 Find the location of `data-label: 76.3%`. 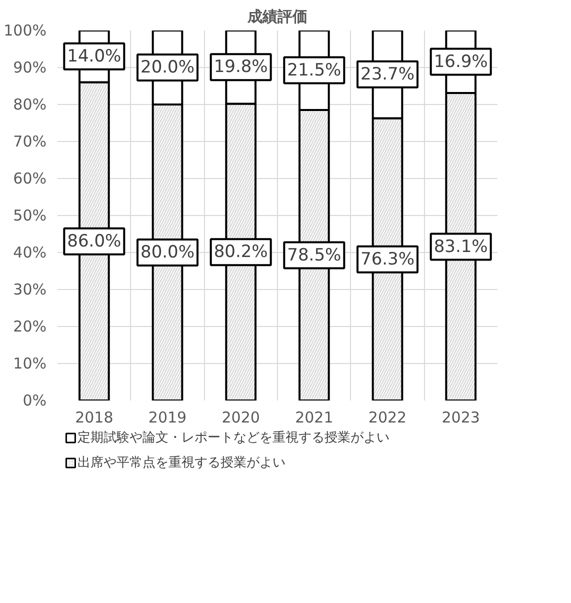

data-label: 76.3% is located at coordinates (387, 259).